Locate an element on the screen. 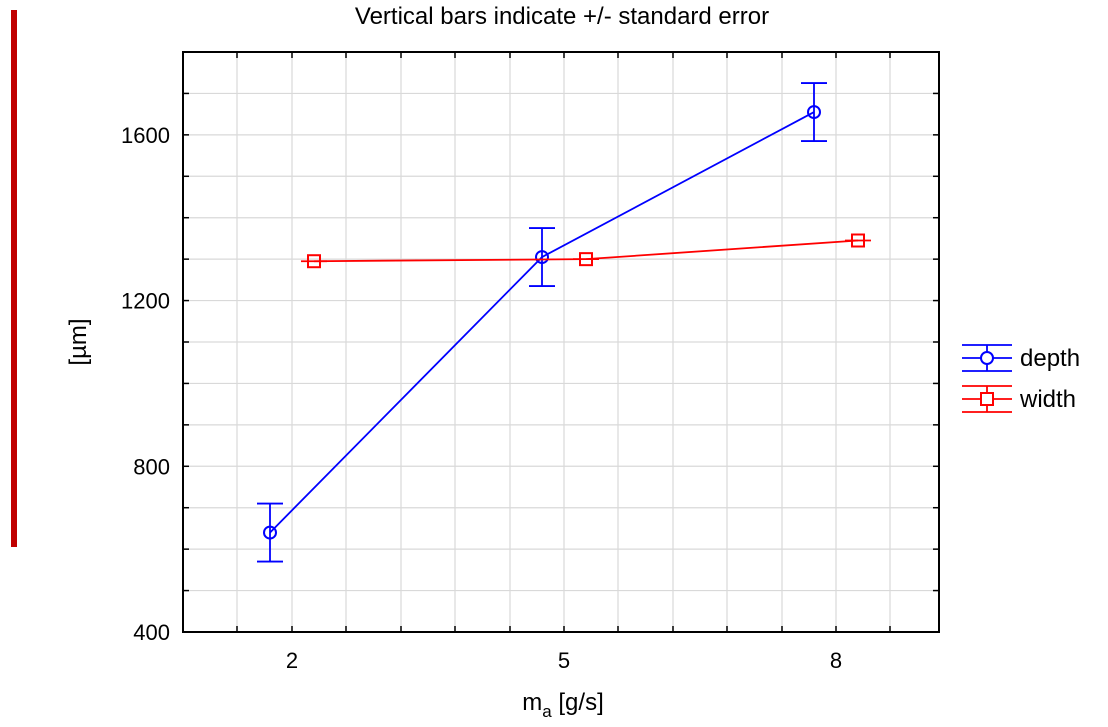 The width and height of the screenshot is (1108, 727). x-tick-label-2: 2 is located at coordinates (292, 660).